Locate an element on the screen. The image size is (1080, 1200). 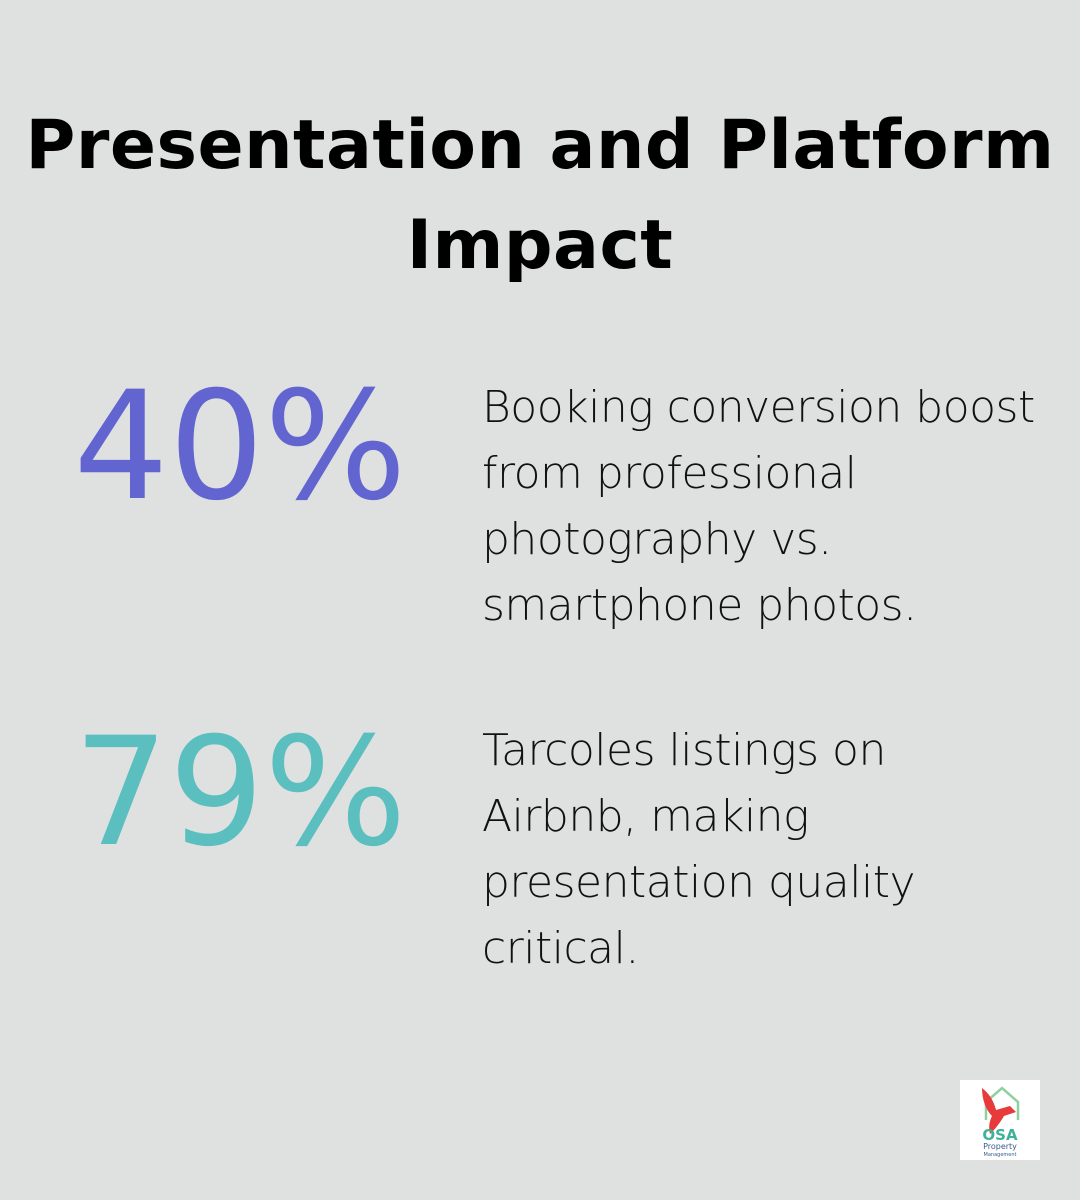
stat-value-airbnb: 79% is located at coordinates (240, 793).